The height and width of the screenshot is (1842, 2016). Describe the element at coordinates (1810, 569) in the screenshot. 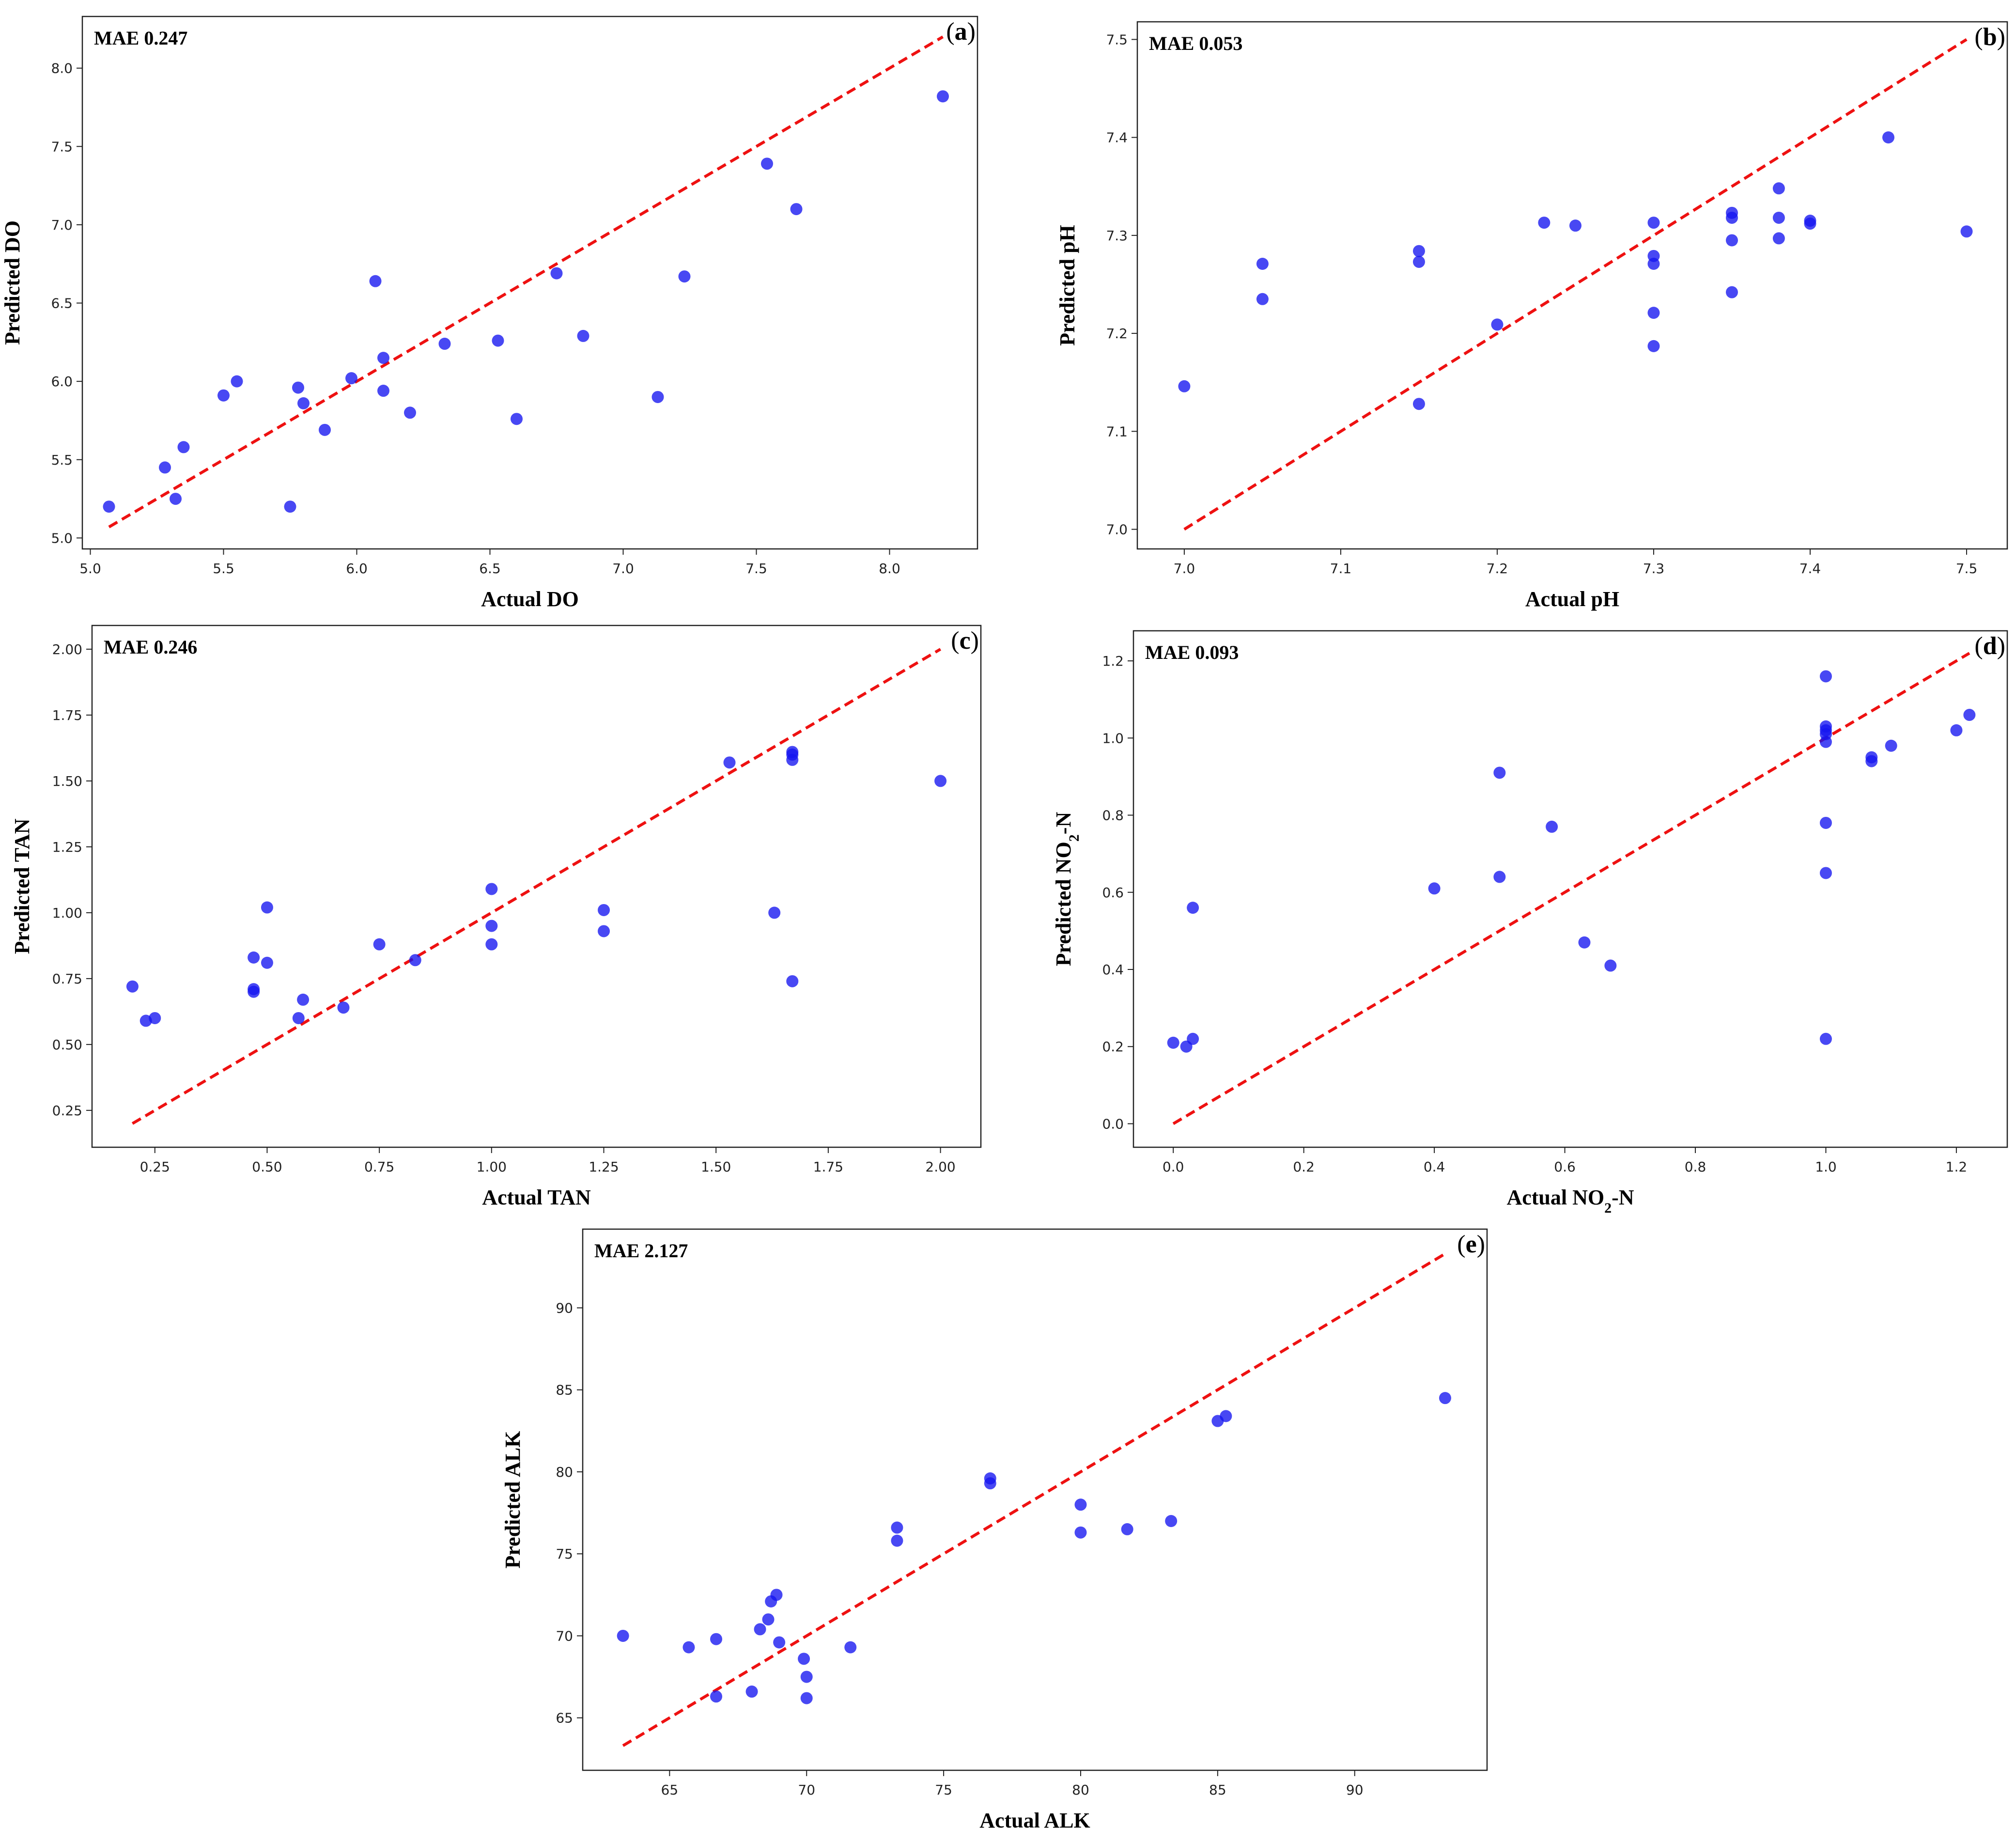

I see `x-tick-label: 7.4` at that location.